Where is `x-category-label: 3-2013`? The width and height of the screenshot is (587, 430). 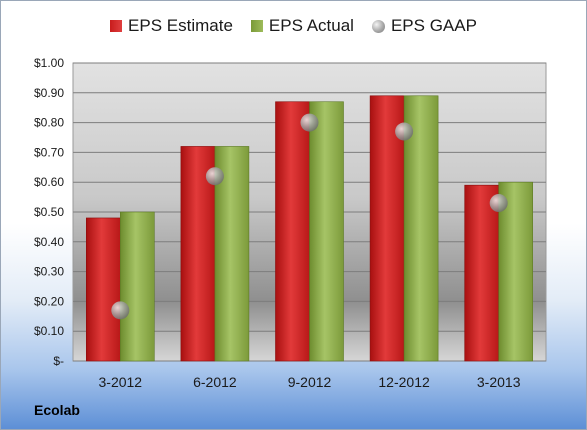 x-category-label: 3-2013 is located at coordinates (499, 382).